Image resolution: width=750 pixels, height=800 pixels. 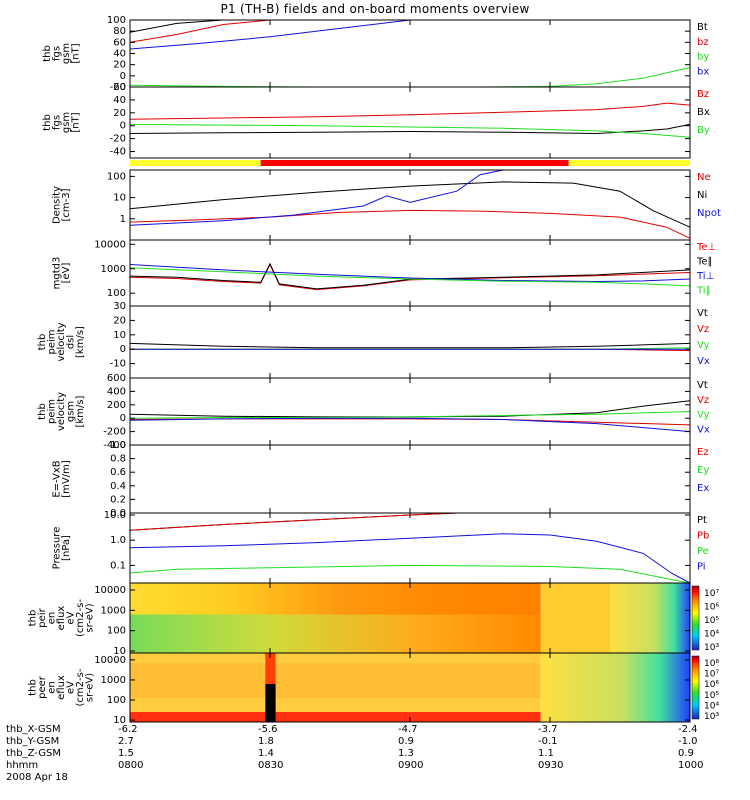 What do you see at coordinates (116, 405) in the screenshot?
I see `y-tick-label: 200` at bounding box center [116, 405].